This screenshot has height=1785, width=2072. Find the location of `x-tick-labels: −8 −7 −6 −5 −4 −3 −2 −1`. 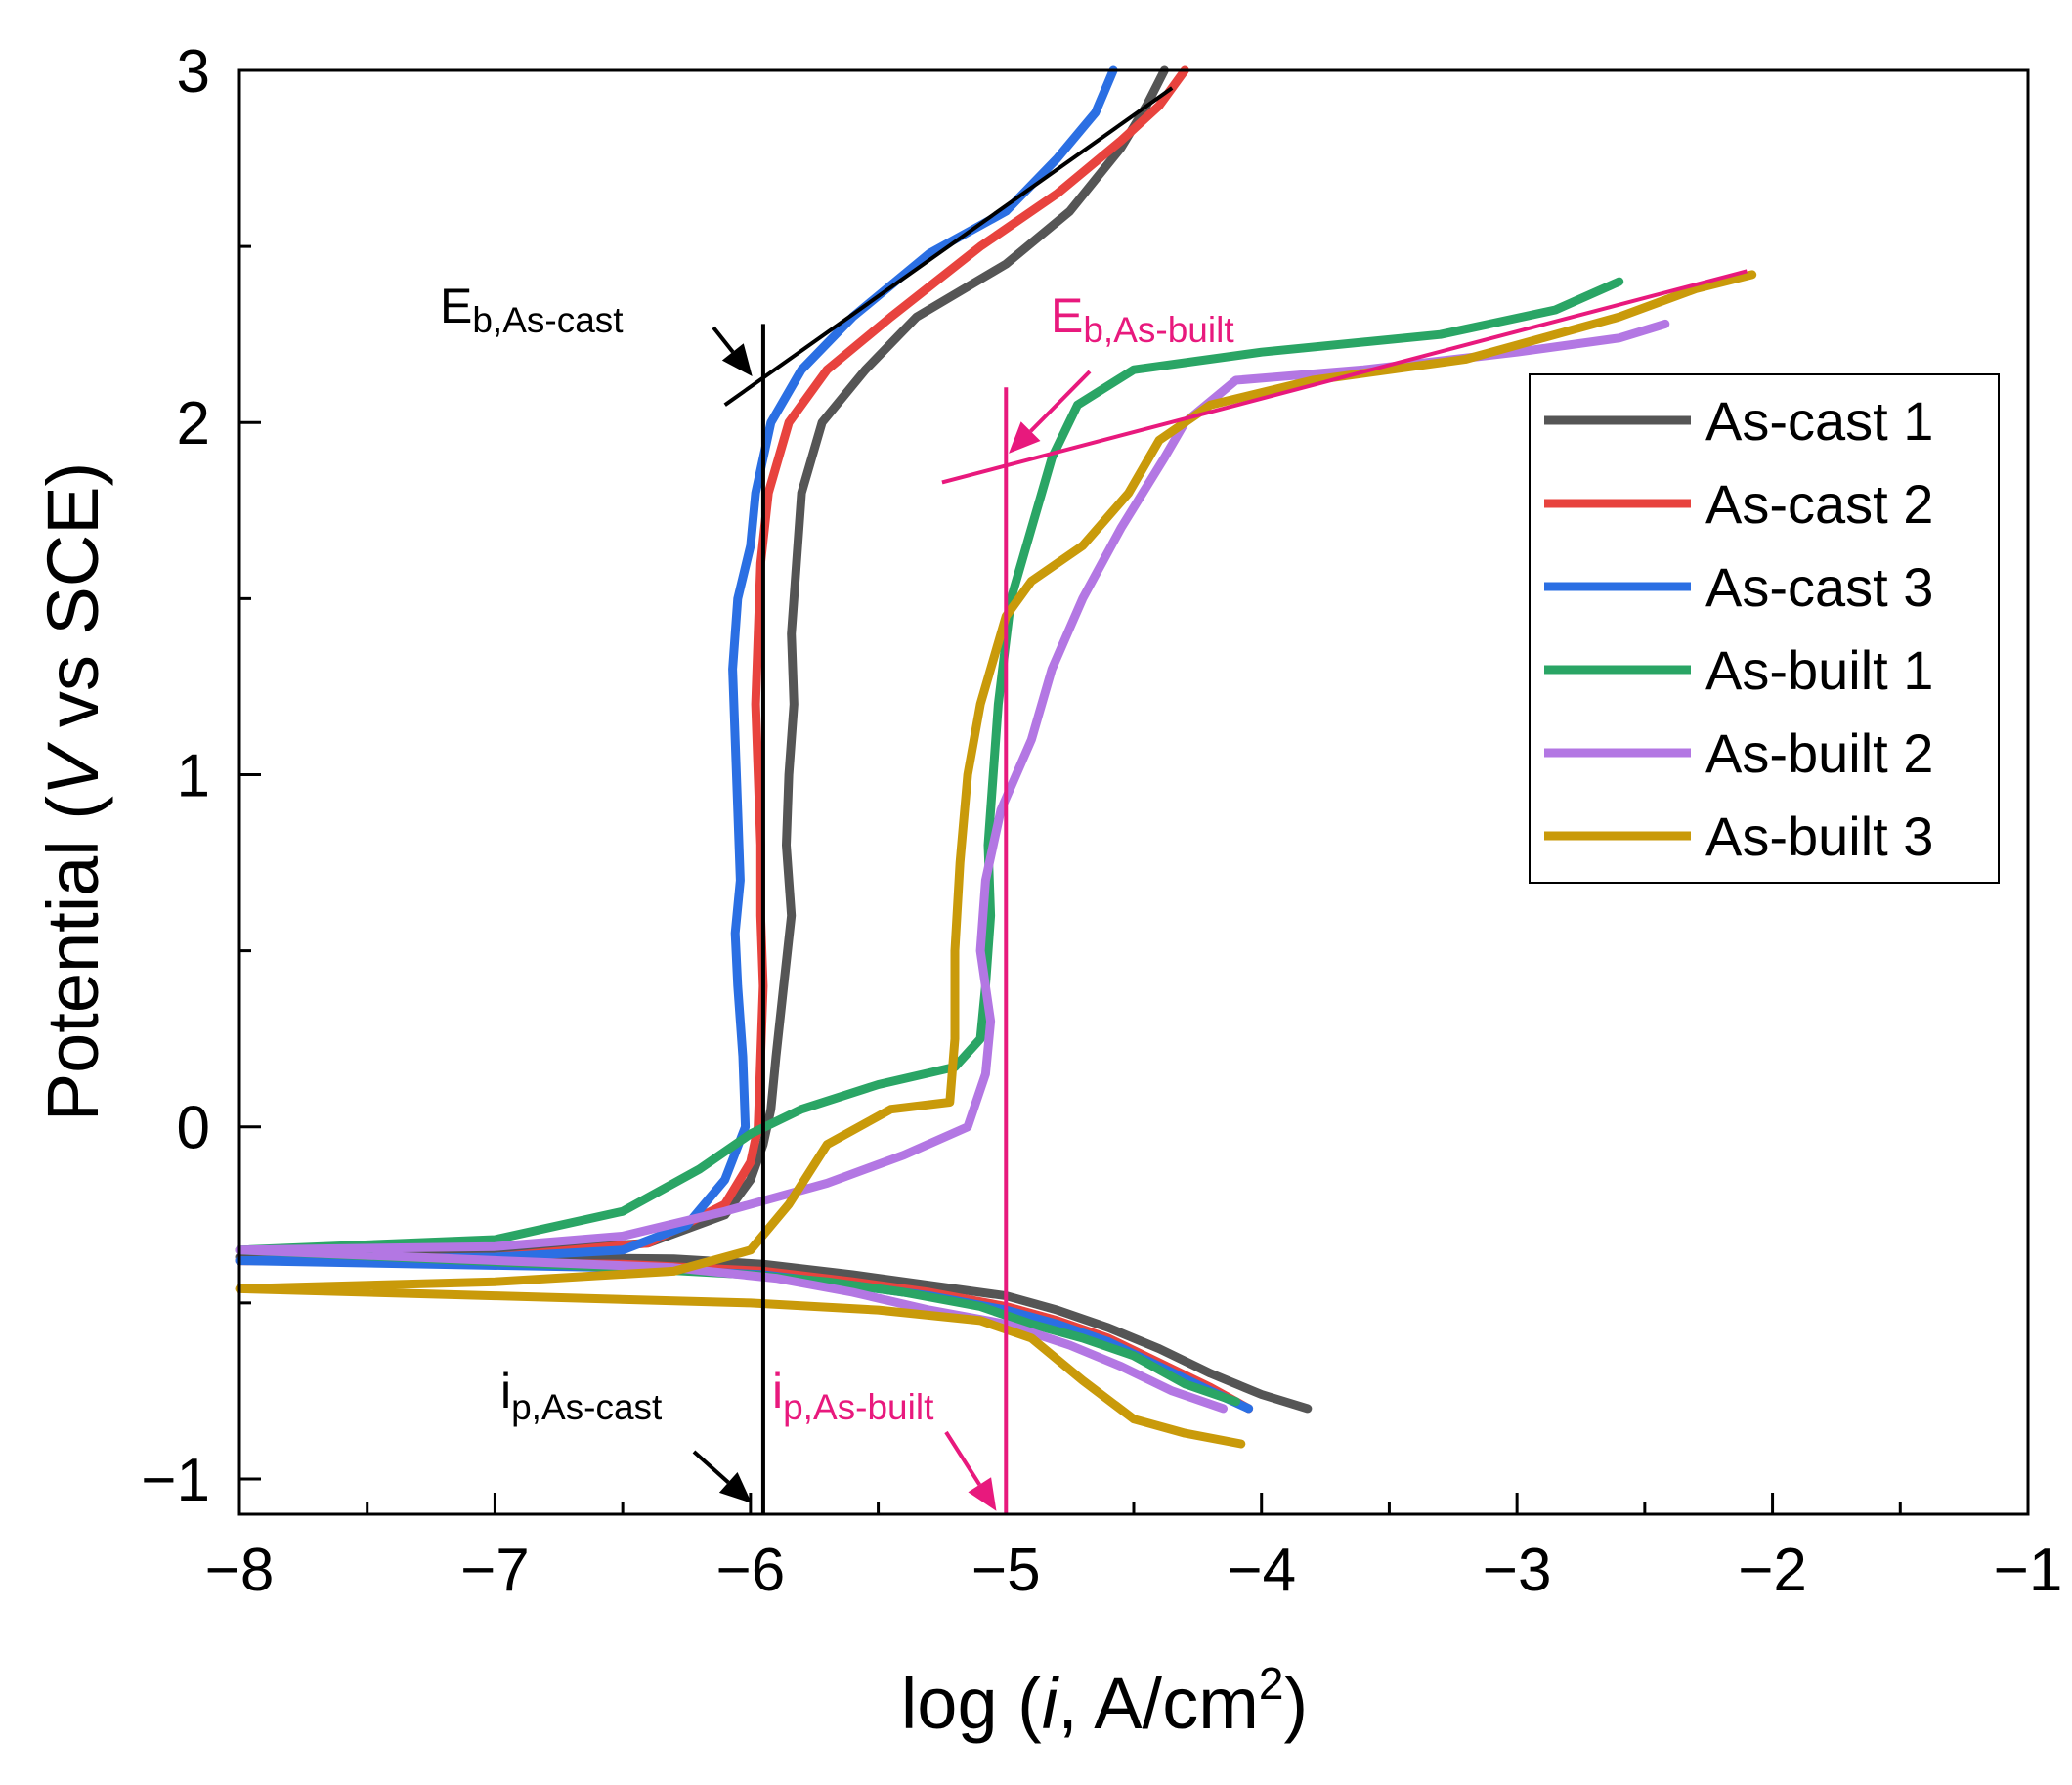

x-tick-labels: −8 −7 −6 −5 −4 −3 −2 −1 is located at coordinates (1134, 1570).